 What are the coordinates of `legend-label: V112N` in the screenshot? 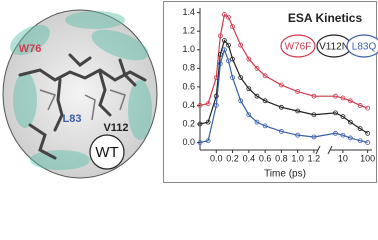 It's located at (334, 47).